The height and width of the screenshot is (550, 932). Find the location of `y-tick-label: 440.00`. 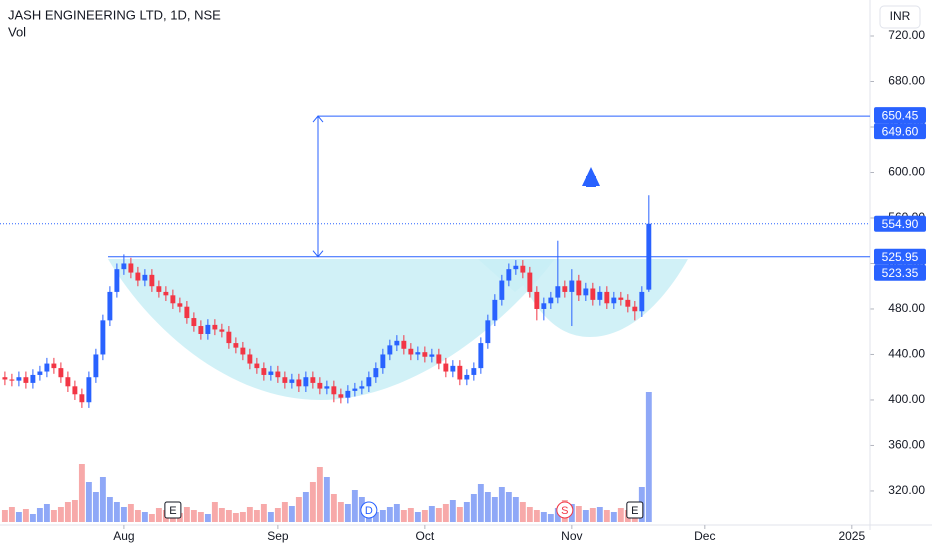

y-tick-label: 440.00 is located at coordinates (906, 354).